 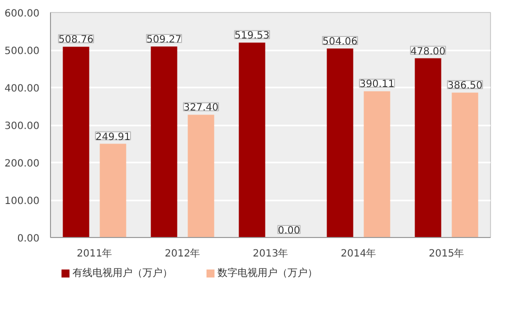 What do you see at coordinates (22, 126) in the screenshot?
I see `y-tick-label: 300.00` at bounding box center [22, 126].